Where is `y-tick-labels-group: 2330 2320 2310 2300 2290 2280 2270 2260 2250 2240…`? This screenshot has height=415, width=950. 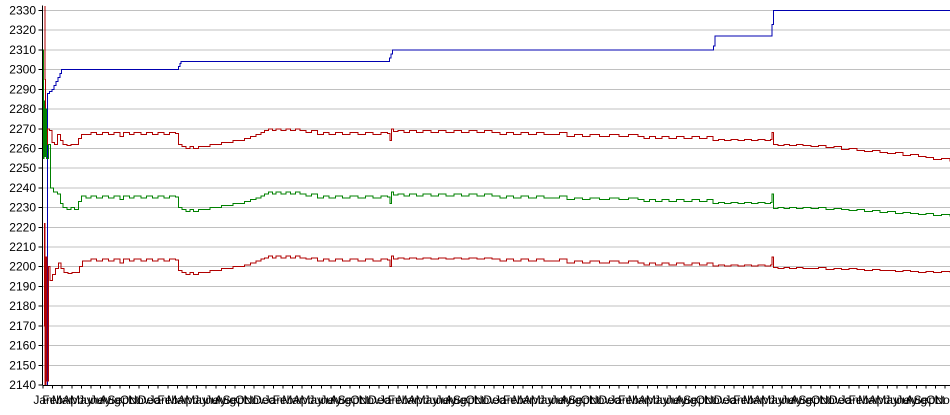
y-tick-labels-group: 2330 2320 2310 2300 2290 2280 2270 2260 2250 2240… is located at coordinates (22, 198).